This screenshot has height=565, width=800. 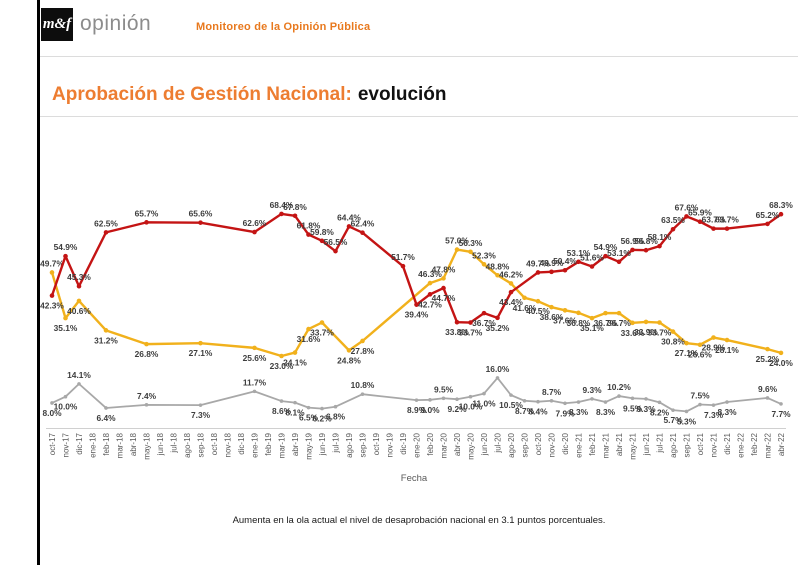 What do you see at coordinates (116, 23) in the screenshot?
I see `logo-wordmark: opinión` at bounding box center [116, 23].